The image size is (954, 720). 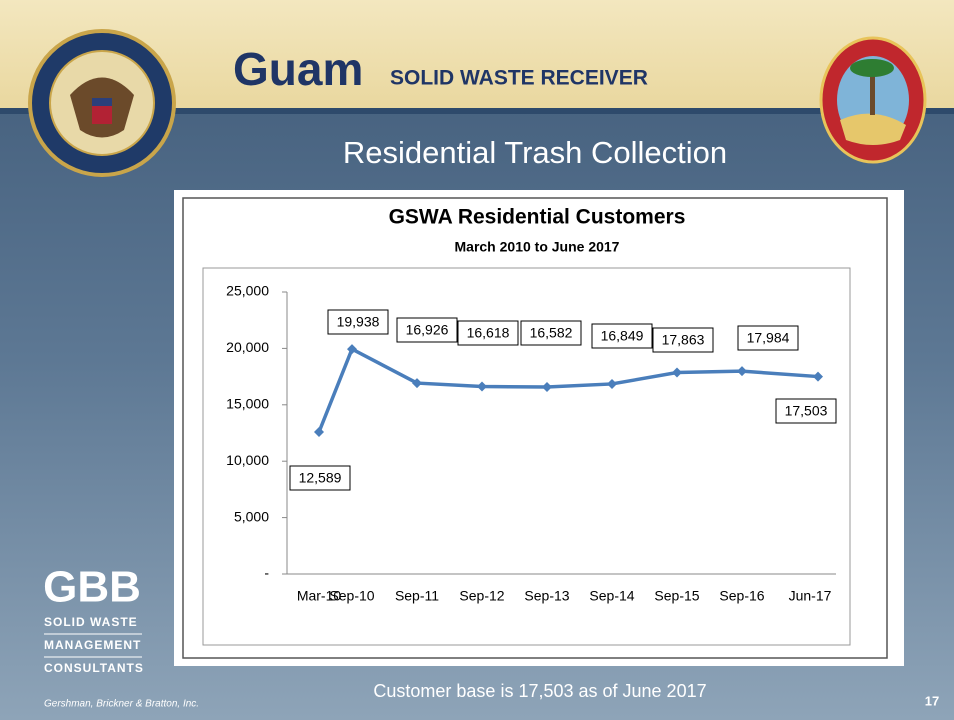 What do you see at coordinates (247, 404) in the screenshot?
I see `y-tick-label: 15,000` at bounding box center [247, 404].